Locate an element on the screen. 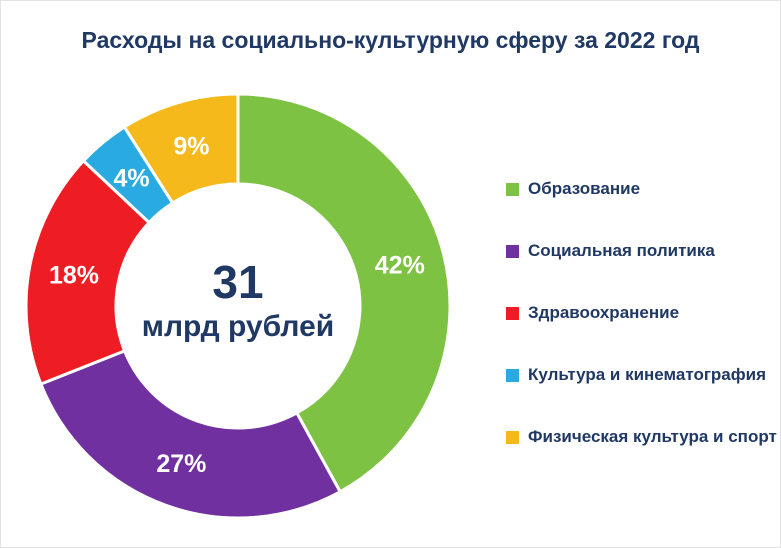 This screenshot has height=548, width=781. legend-item: Здравоохранение is located at coordinates (641, 313).